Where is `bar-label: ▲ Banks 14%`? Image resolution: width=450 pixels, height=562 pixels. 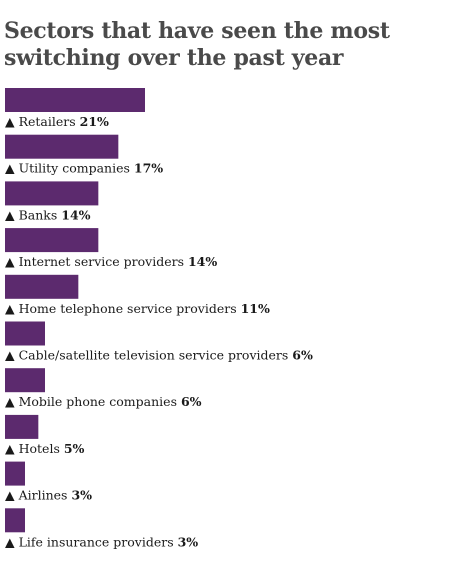 bar-label: ▲ Banks 14% is located at coordinates (48, 214).